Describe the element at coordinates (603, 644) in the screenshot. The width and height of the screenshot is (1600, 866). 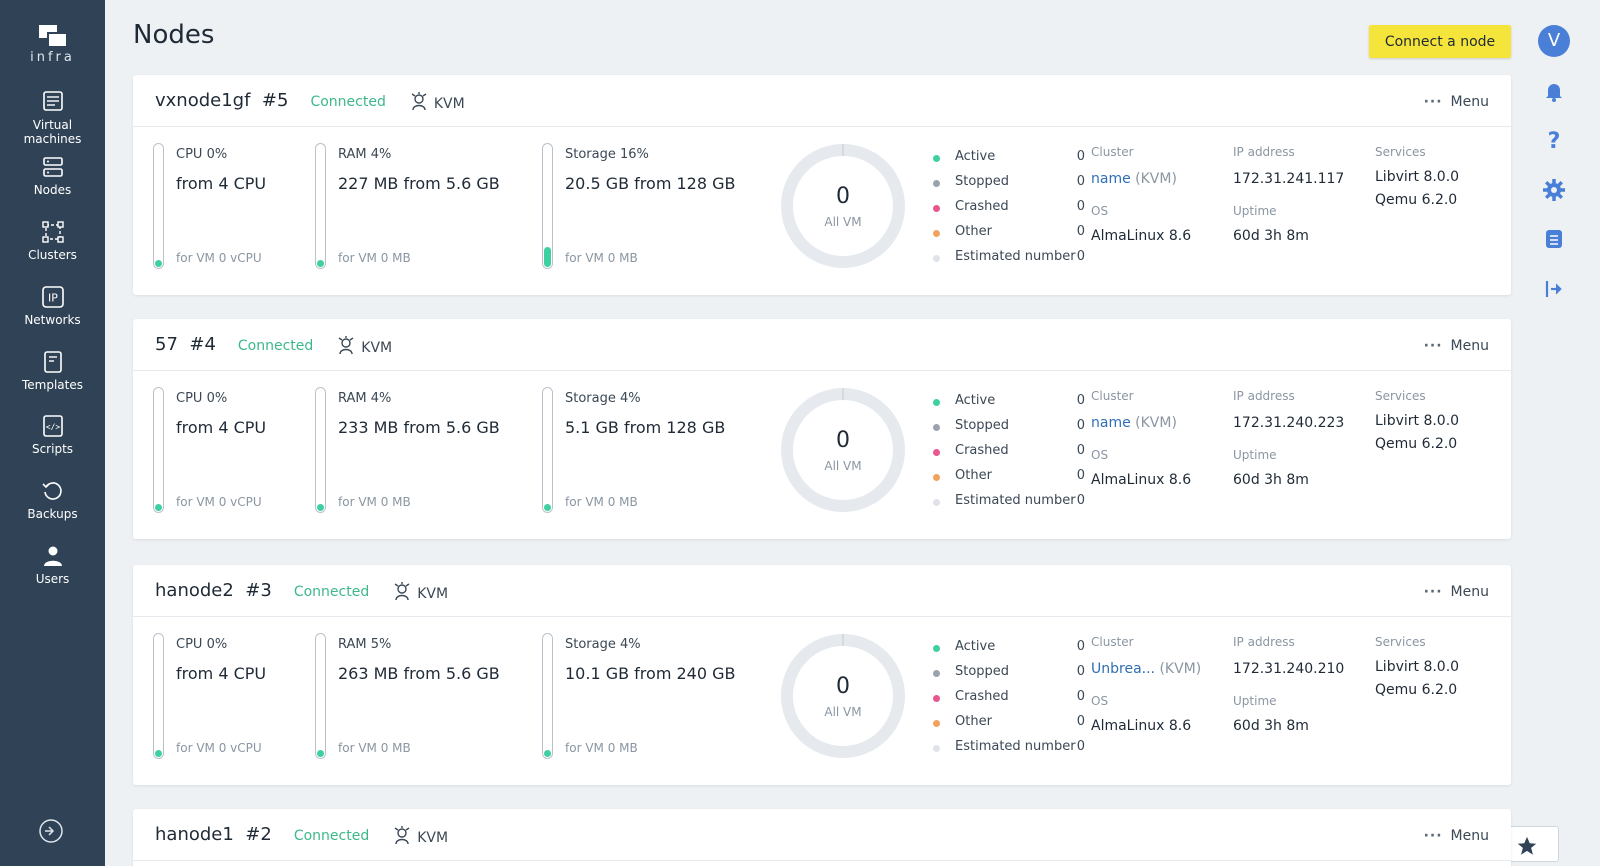
I see `storage-title: Storage 4%` at that location.